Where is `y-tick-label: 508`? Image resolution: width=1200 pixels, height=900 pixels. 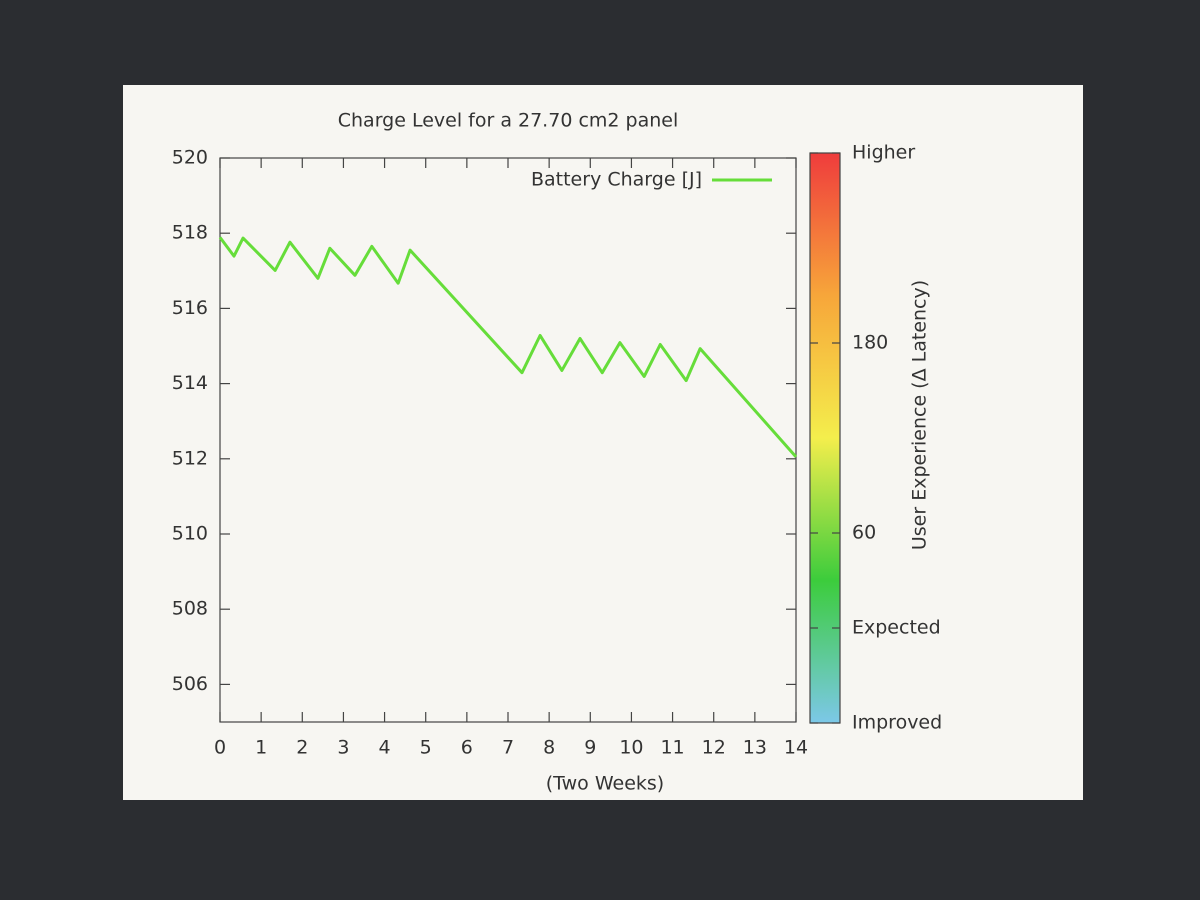 y-tick-label: 508 is located at coordinates (190, 609).